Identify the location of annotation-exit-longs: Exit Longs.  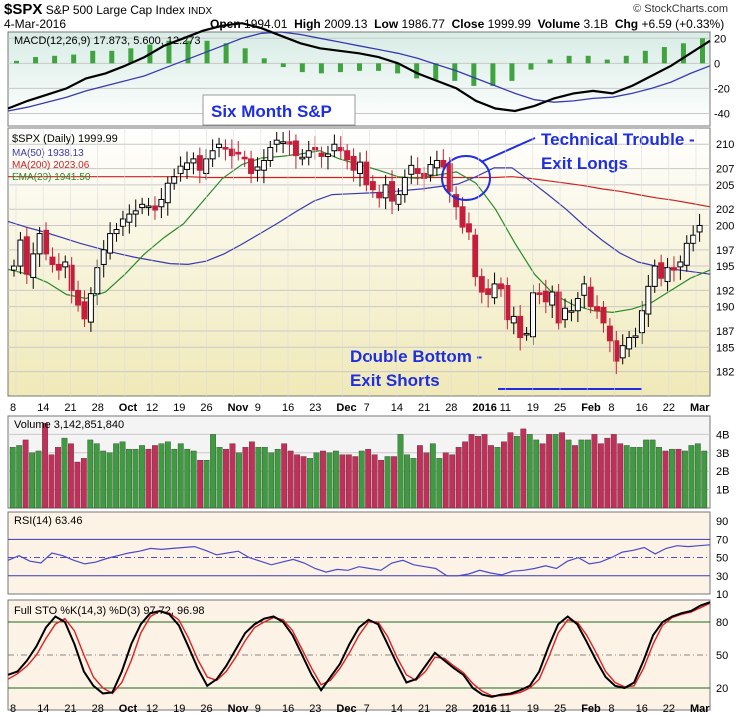
(584, 163).